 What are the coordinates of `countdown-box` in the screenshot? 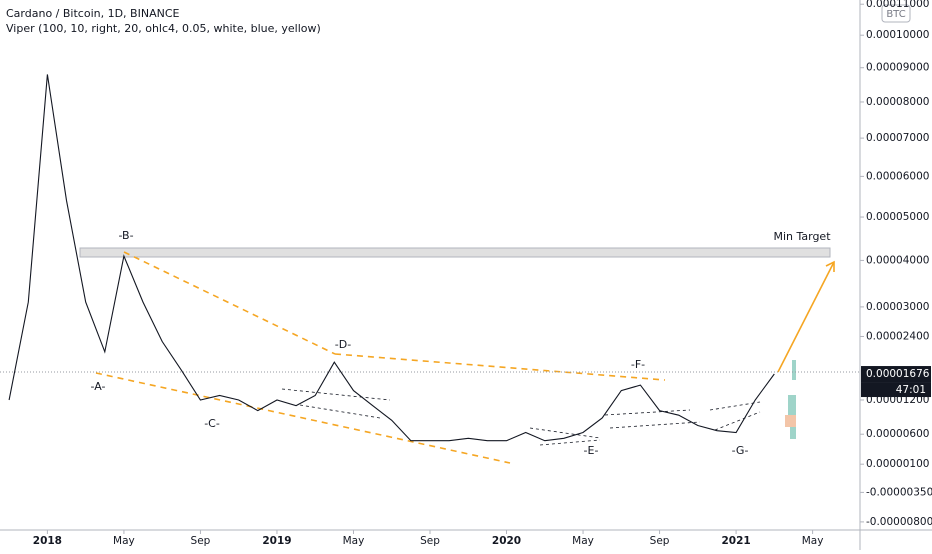 It's located at (896, 390).